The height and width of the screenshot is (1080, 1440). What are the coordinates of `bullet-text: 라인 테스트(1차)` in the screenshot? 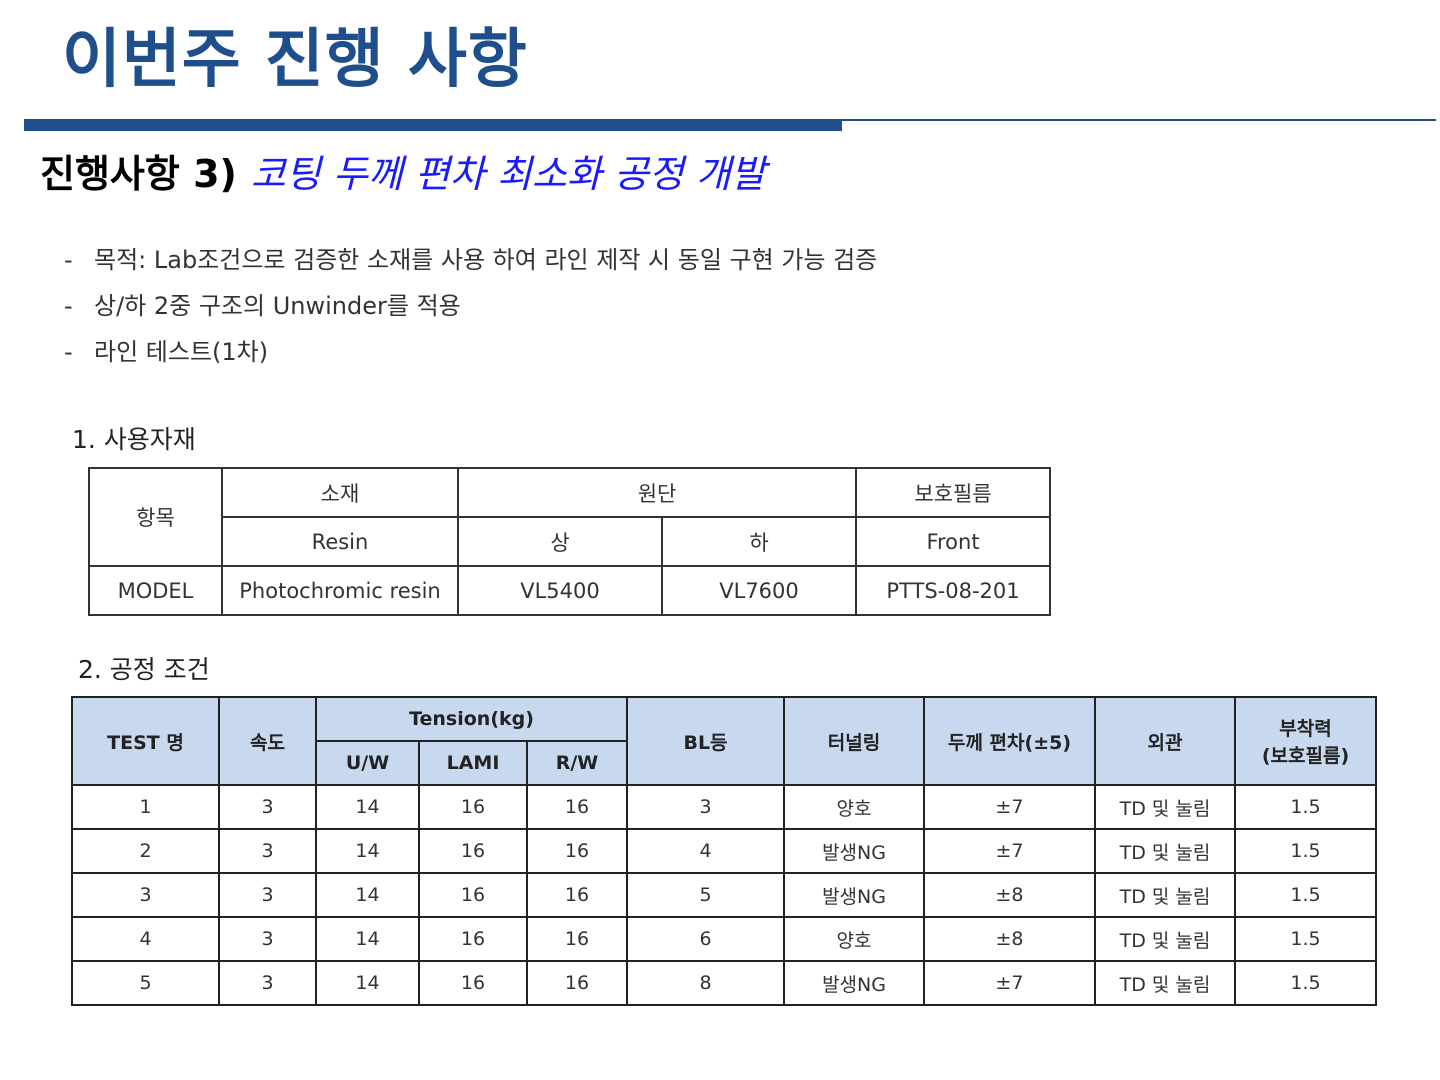 It's located at (181, 352).